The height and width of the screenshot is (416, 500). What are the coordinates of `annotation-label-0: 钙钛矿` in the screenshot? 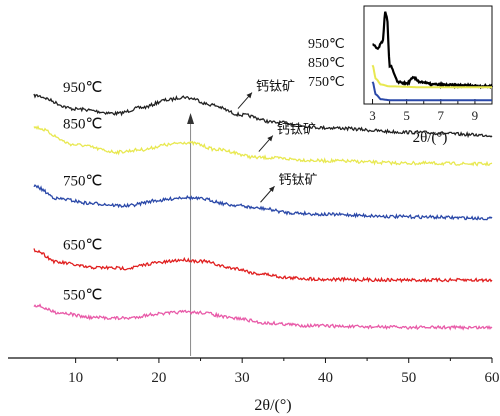 It's located at (275, 87).